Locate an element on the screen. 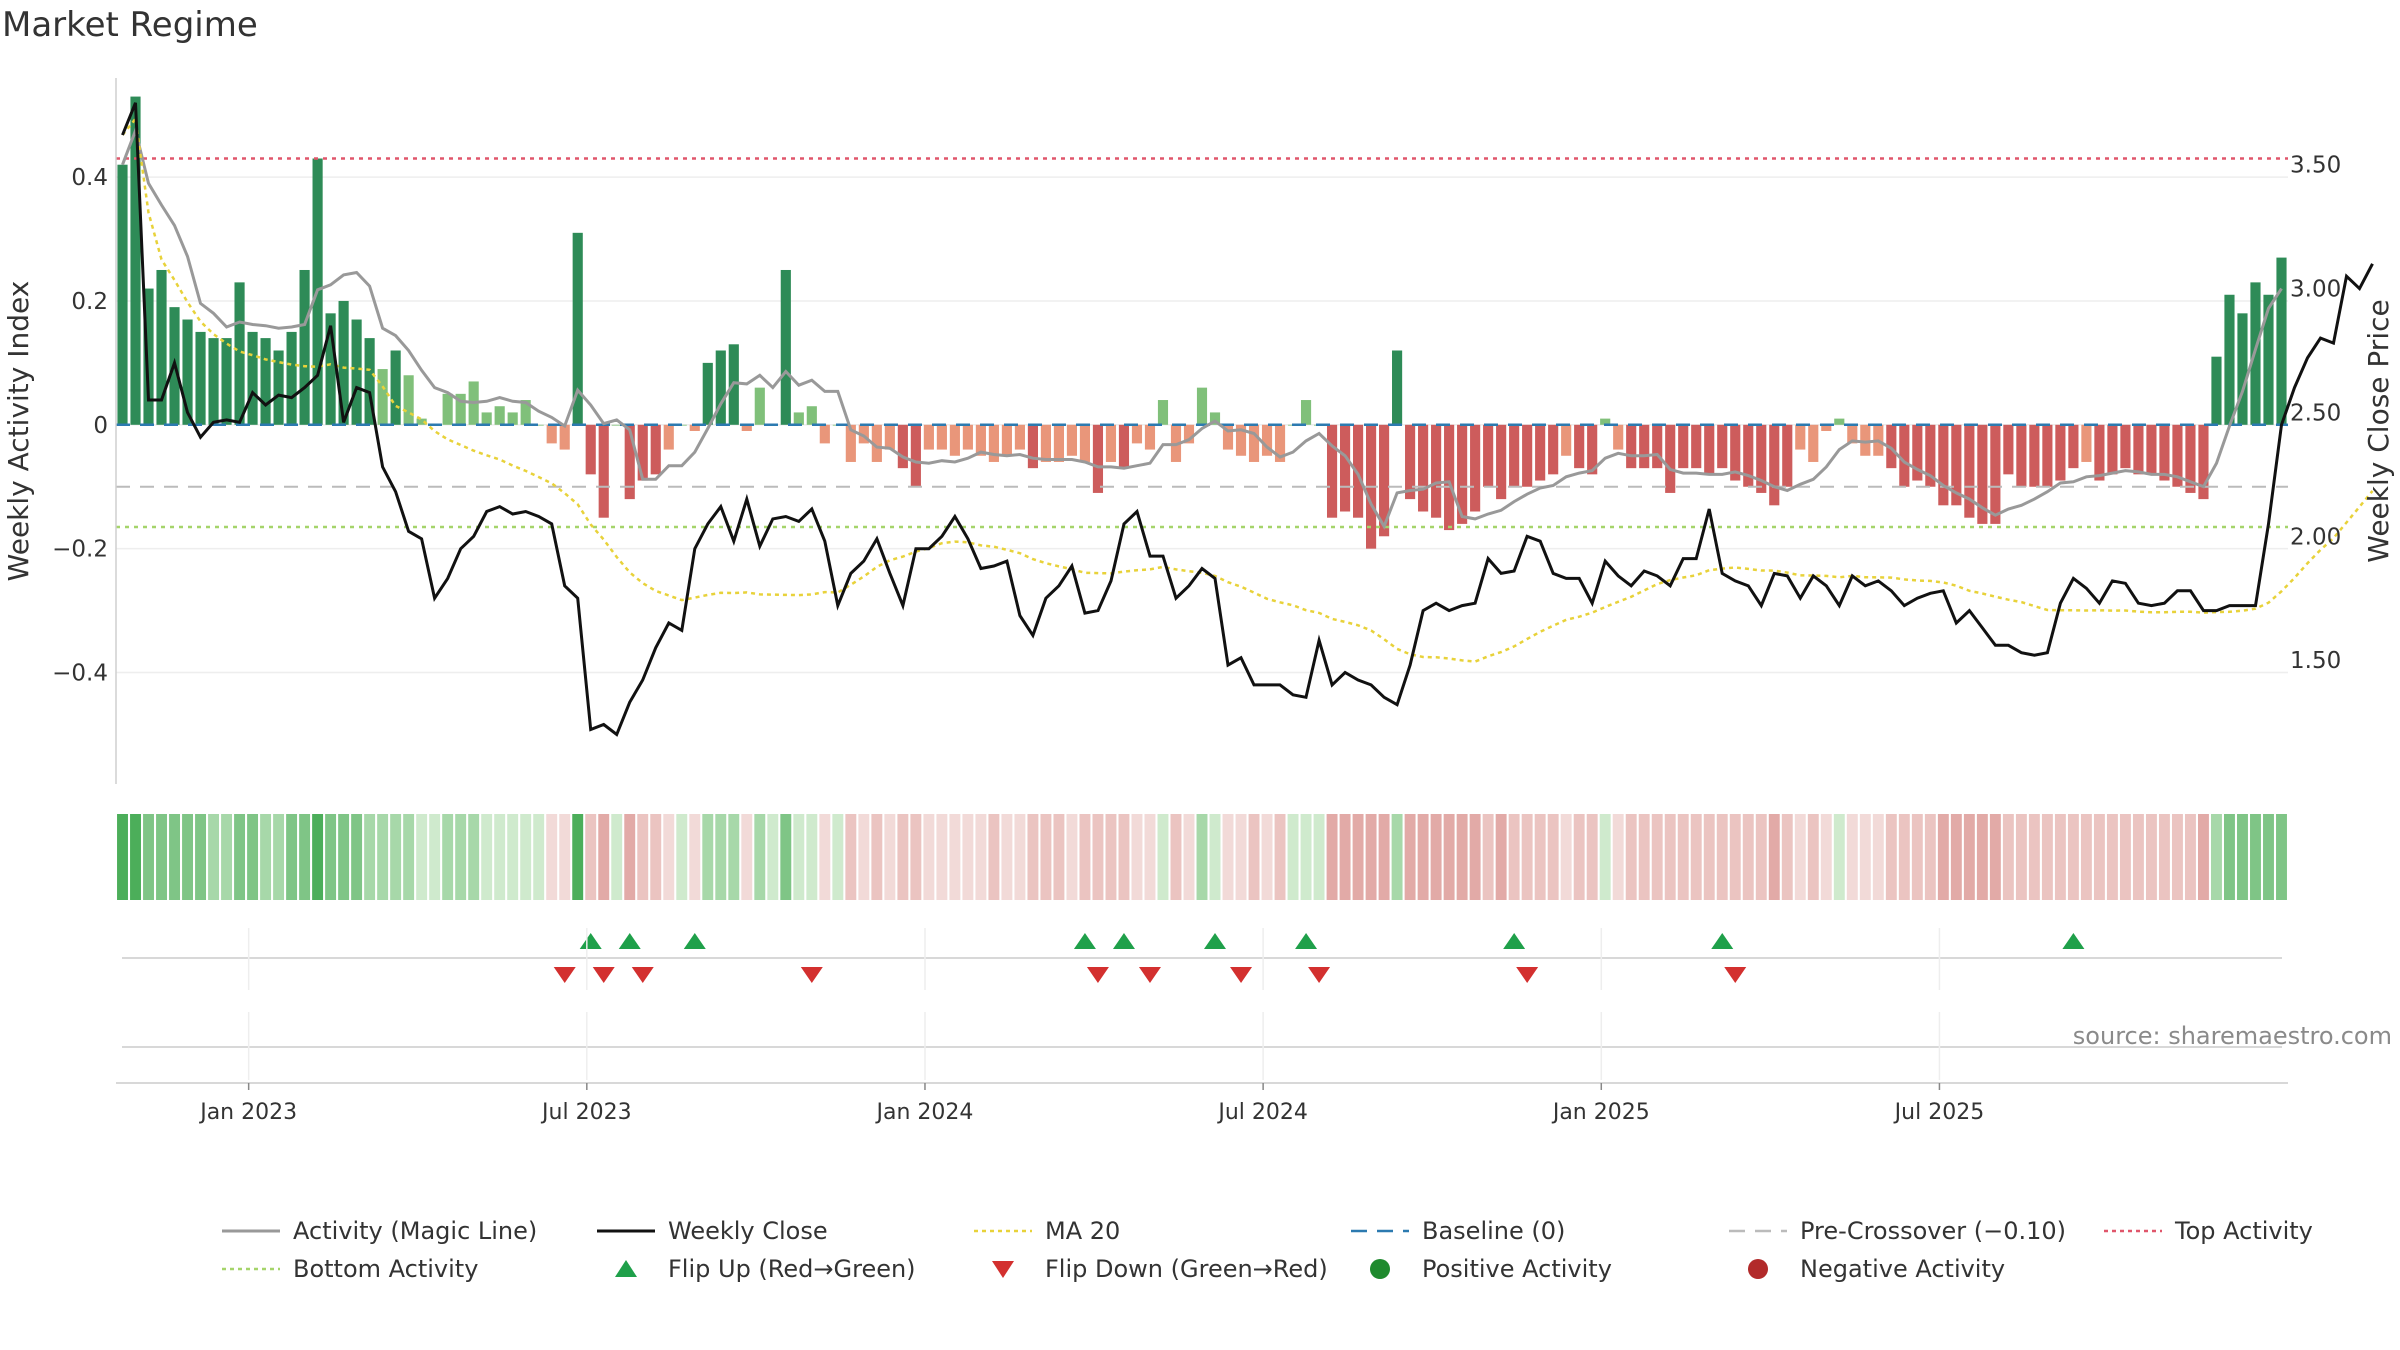  legend-label: Negative Activity is located at coordinates (1902, 1269).